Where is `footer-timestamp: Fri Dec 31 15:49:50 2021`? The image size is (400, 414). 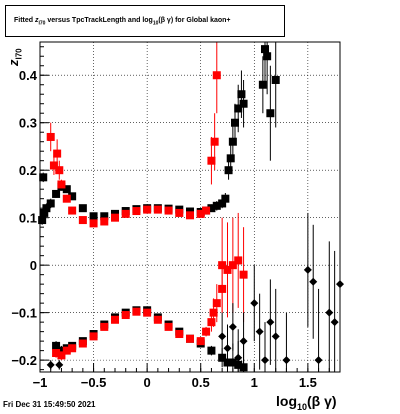
footer-timestamp: Fri Dec 31 15:49:50 2021 is located at coordinates (49, 404).